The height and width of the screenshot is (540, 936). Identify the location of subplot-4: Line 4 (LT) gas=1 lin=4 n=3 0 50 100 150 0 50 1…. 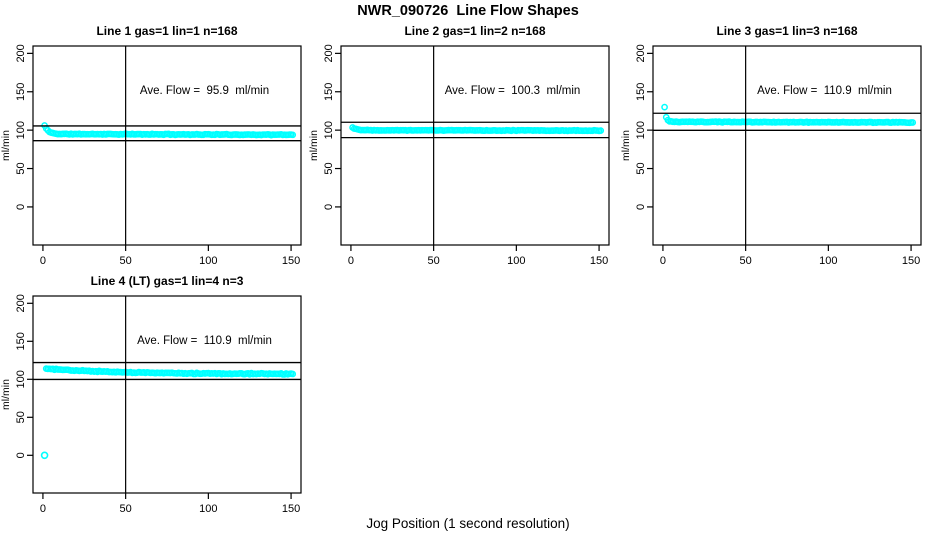
(151, 394).